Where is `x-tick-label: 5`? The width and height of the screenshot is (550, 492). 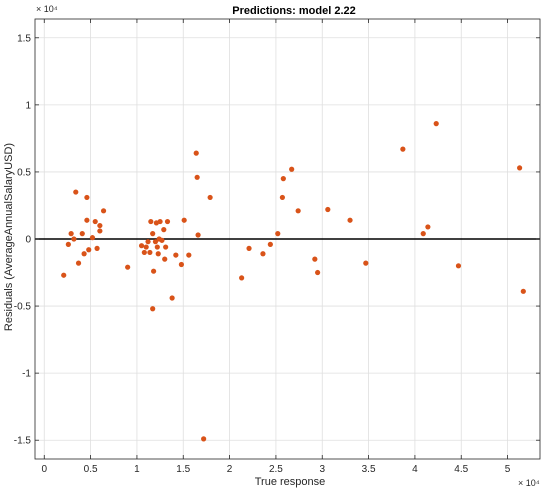
x-tick-label: 5 is located at coordinates (508, 469).